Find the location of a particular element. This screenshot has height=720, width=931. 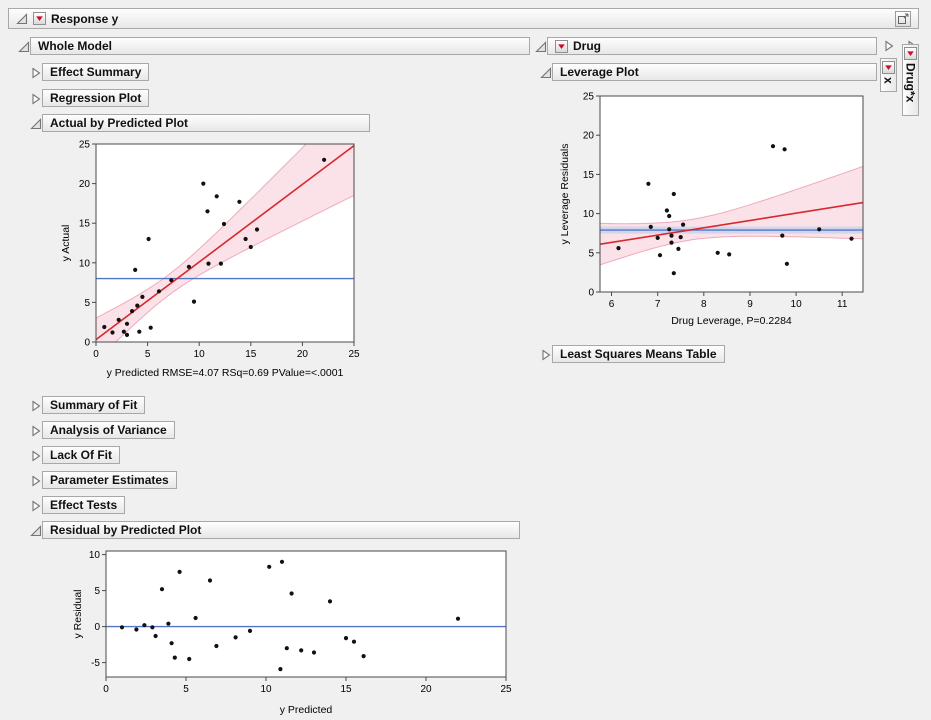

residual-by-predicted-label: Residual by Predicted Plot is located at coordinates (126, 530).